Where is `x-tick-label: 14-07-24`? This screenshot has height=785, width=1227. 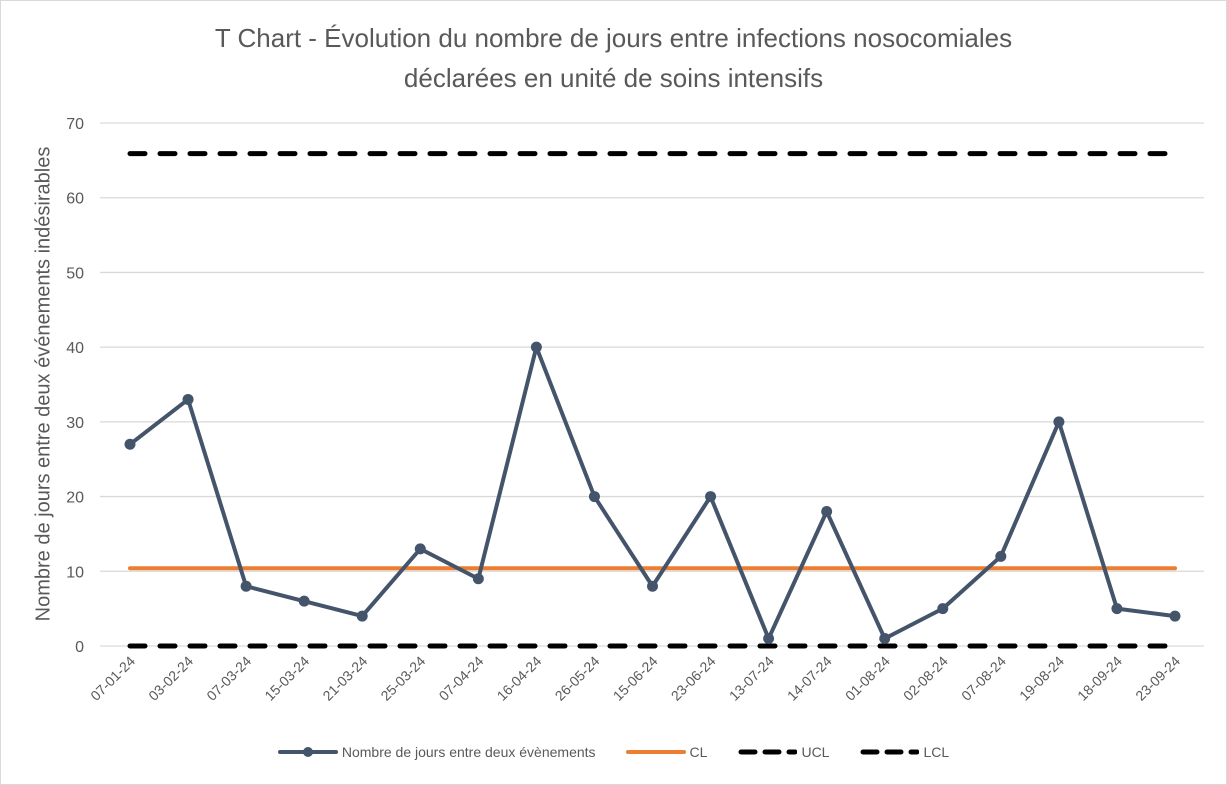
x-tick-label: 14-07-24 is located at coordinates (809, 678).